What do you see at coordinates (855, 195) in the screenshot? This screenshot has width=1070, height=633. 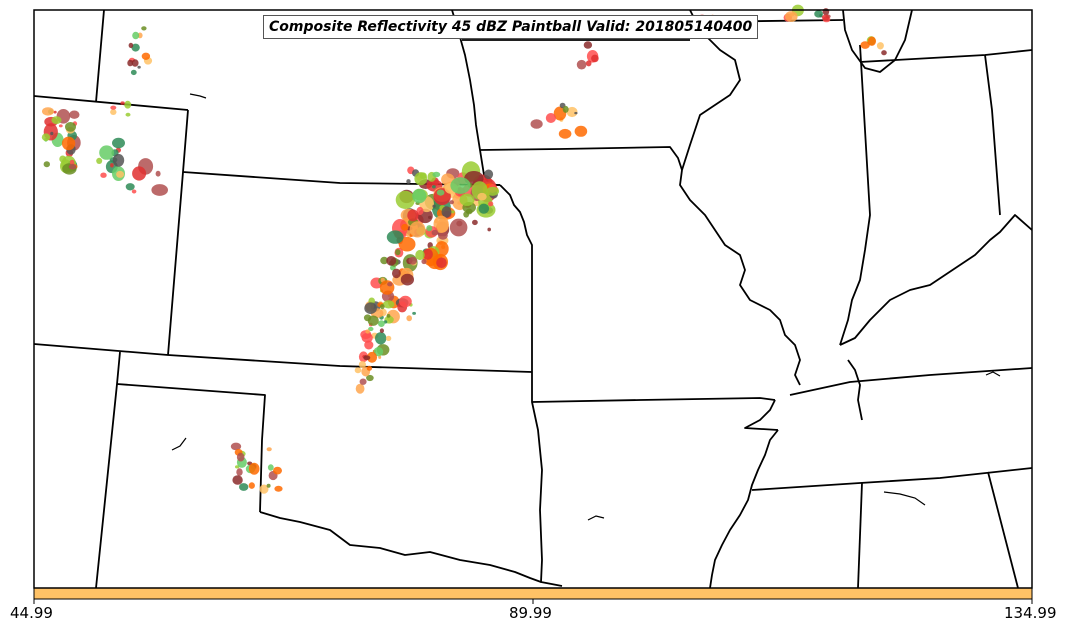 I see `boundary-il-in` at bounding box center [855, 195].